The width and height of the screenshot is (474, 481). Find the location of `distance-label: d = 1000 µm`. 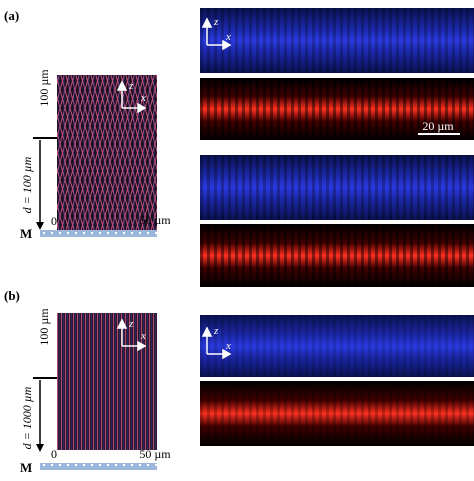

distance-label: d = 1000 µm is located at coordinates (27, 417).